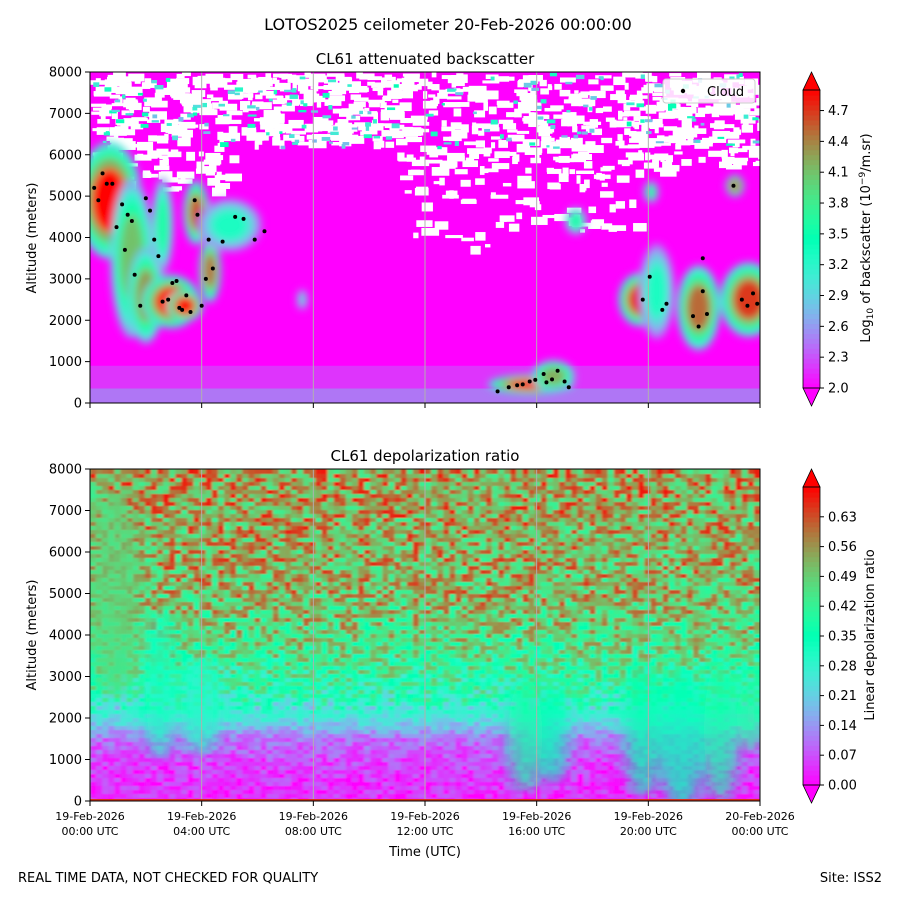  I want to click on colorbar-tick-label: 4.4, so click(838, 142).